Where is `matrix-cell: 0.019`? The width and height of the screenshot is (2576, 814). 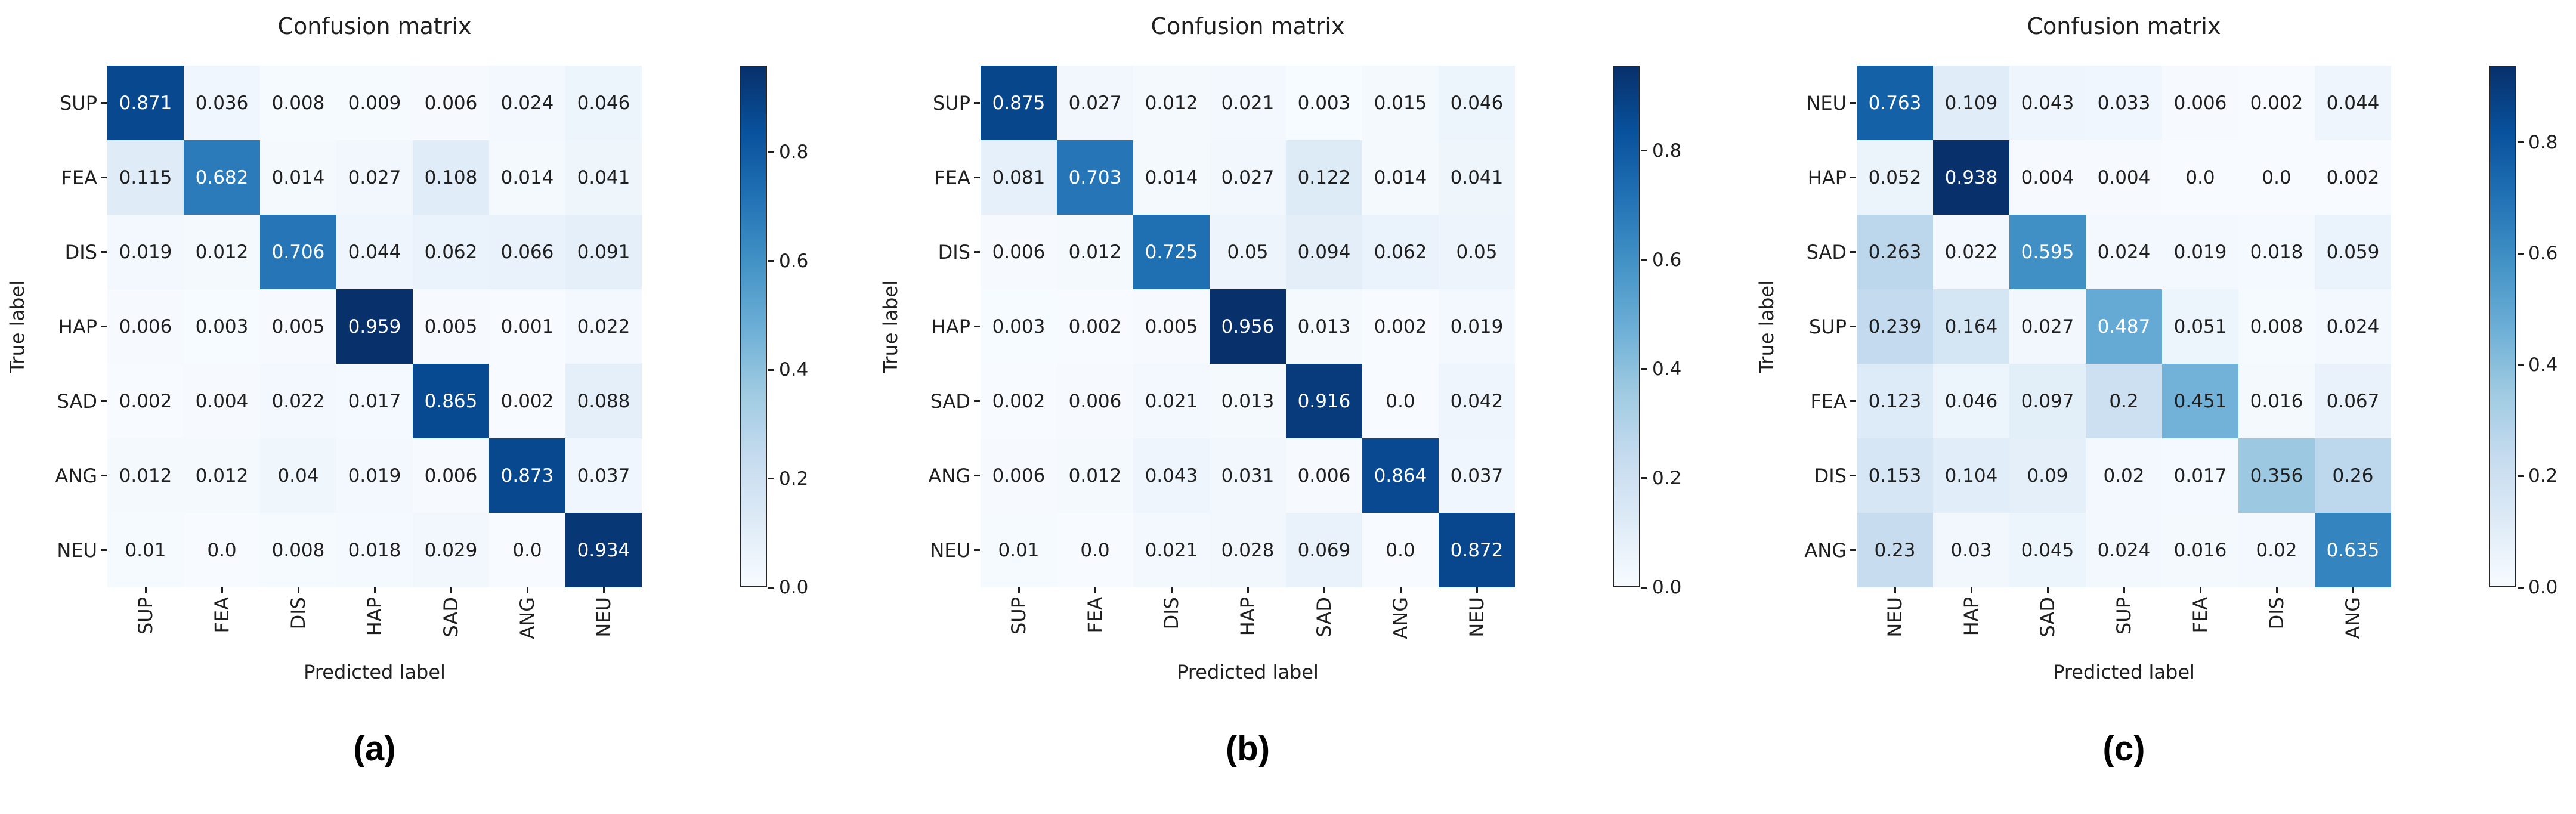
matrix-cell: 0.019 is located at coordinates (145, 252).